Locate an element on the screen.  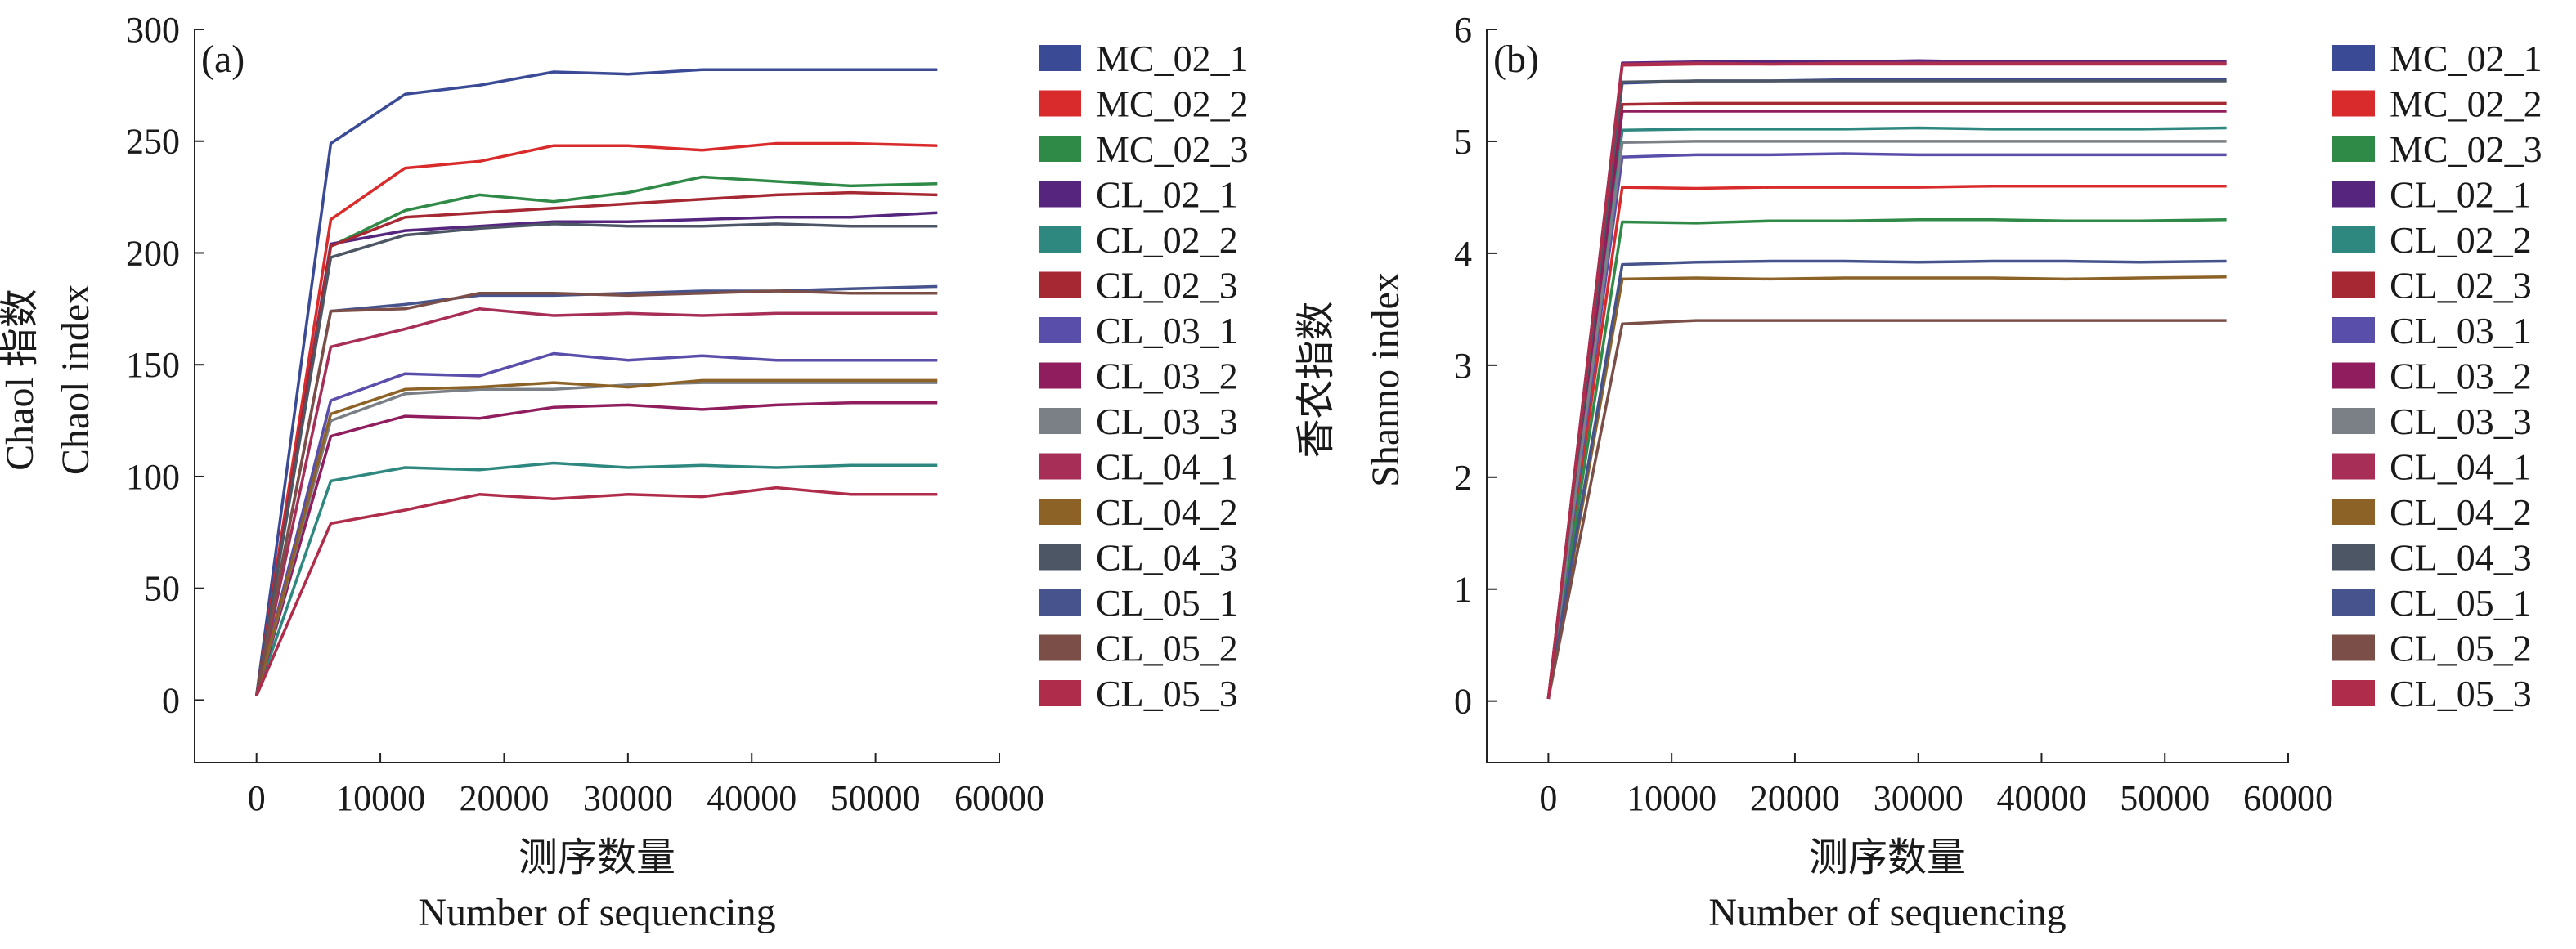
y-tick-label: 0 is located at coordinates (1463, 702).